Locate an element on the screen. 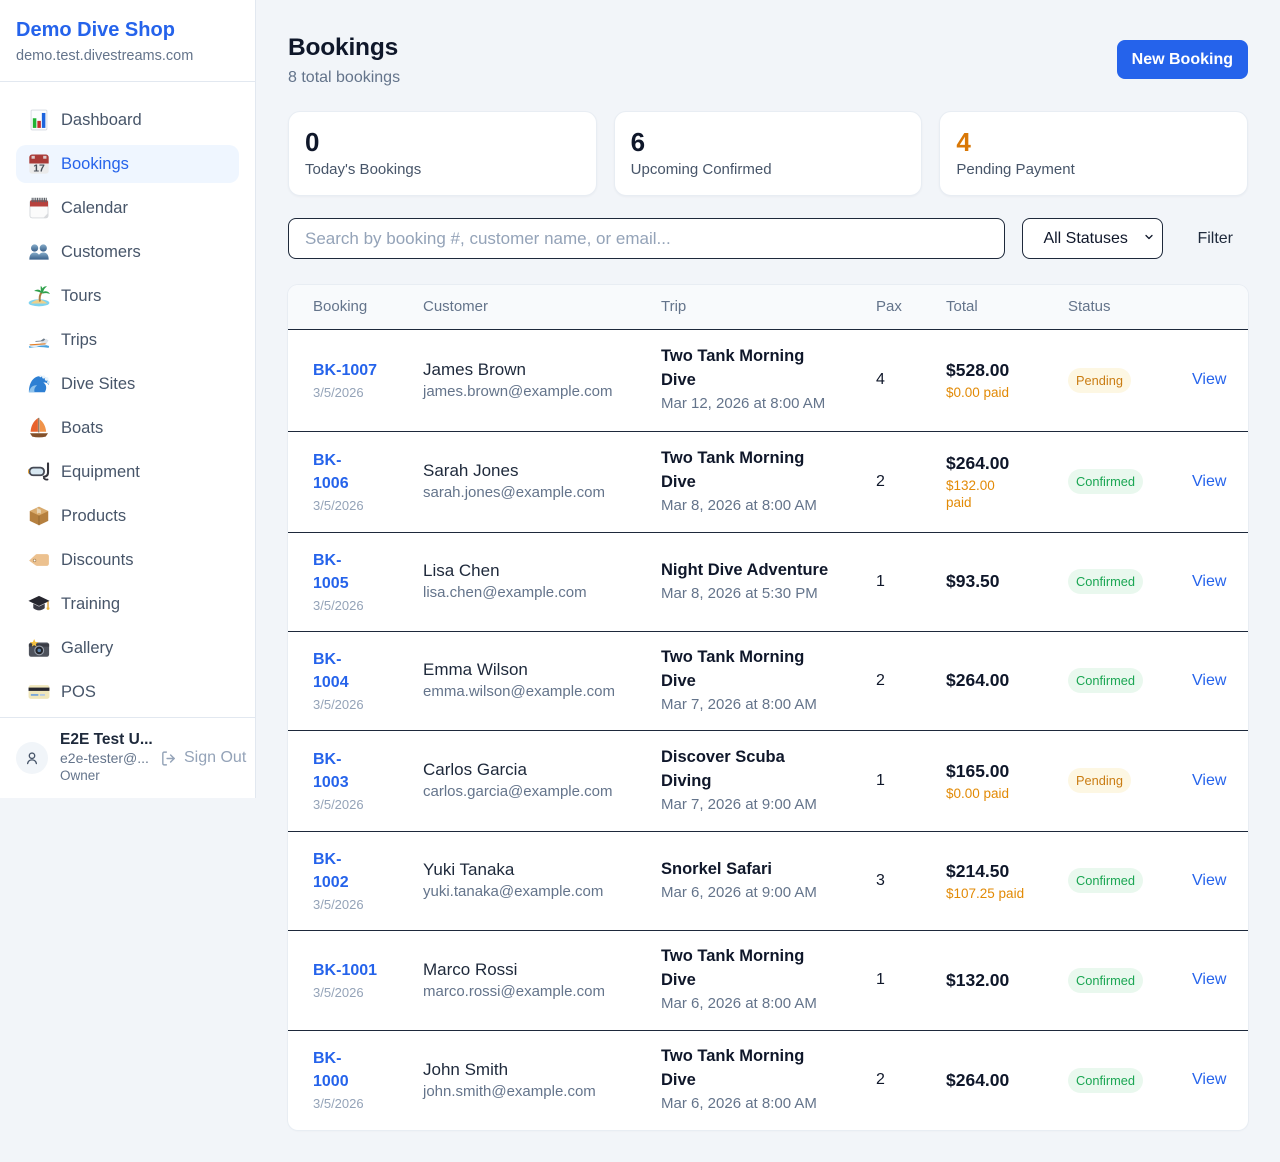 The image size is (1280, 1162). svg-text: 17 is located at coordinates (39, 168).